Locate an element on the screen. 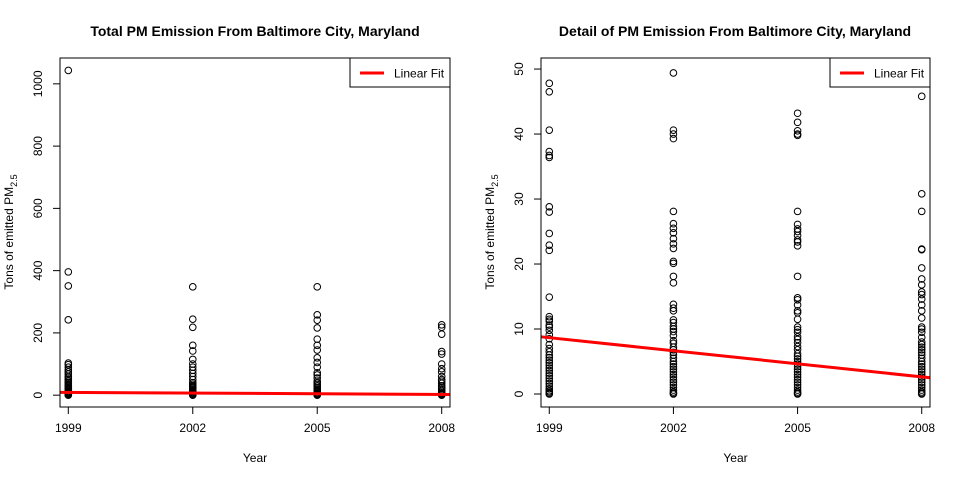 This screenshot has width=960, height=480. y-axis-label-main: Tons of emitted PM is located at coordinates (9, 238).